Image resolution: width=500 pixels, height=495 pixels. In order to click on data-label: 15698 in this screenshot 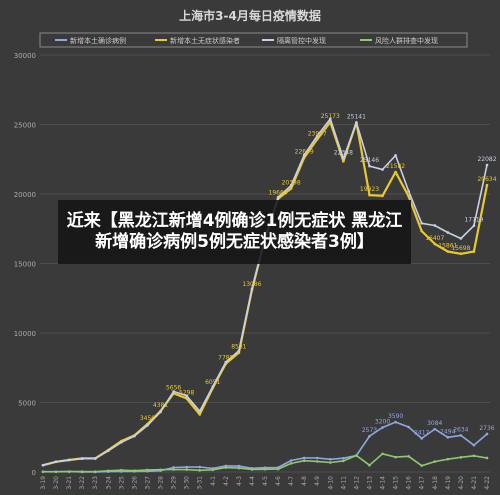, I will do `click(460, 248)`.